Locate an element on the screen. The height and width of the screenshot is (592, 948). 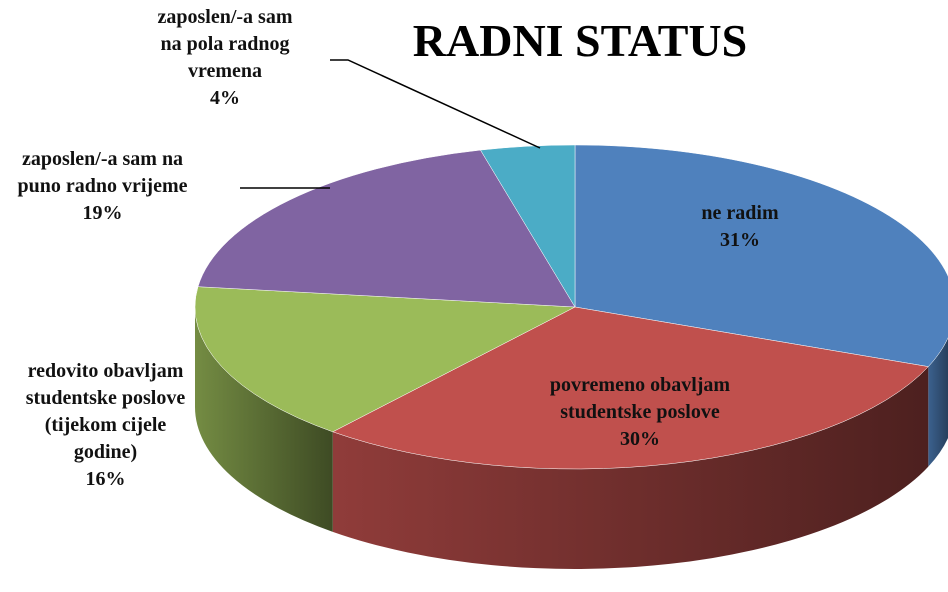
label-value: 30% is located at coordinates (640, 439).